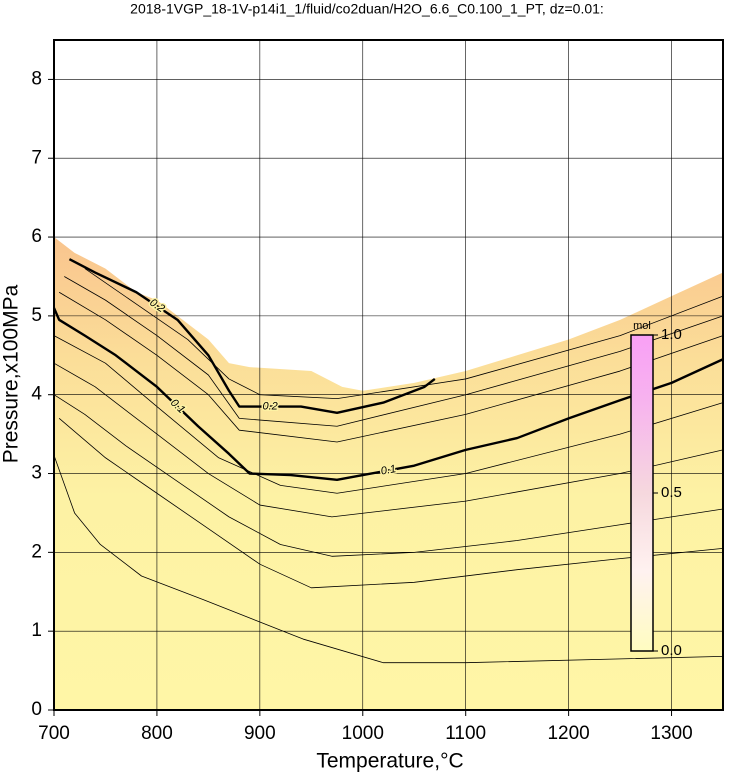  Describe the element at coordinates (36, 78) in the screenshot. I see `y-tick-label: 8` at that location.